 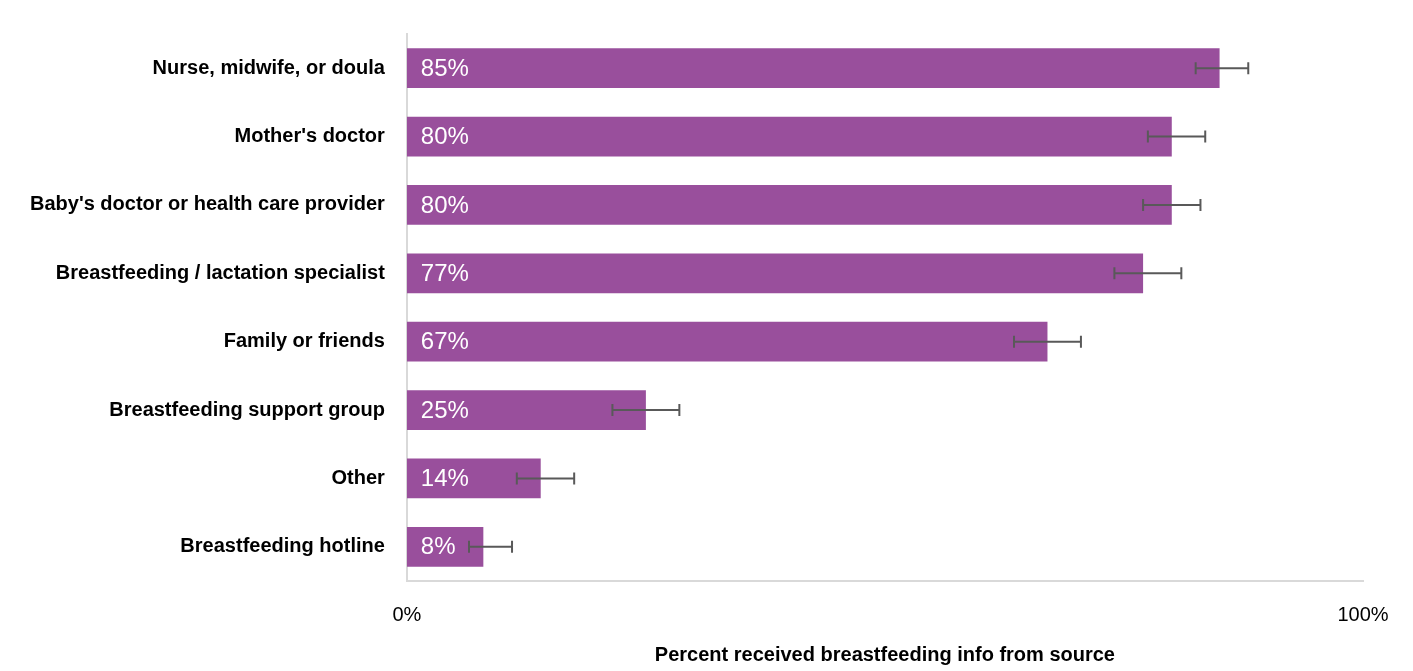 I want to click on data-label: 14%, so click(x=444, y=478).